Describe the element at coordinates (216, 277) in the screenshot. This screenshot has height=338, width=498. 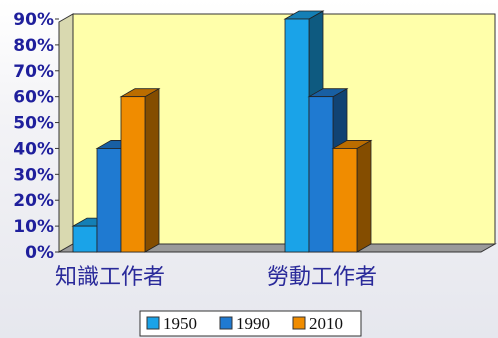
I see `x-axis-labels: 知識工作者 勞動工作者` at that location.